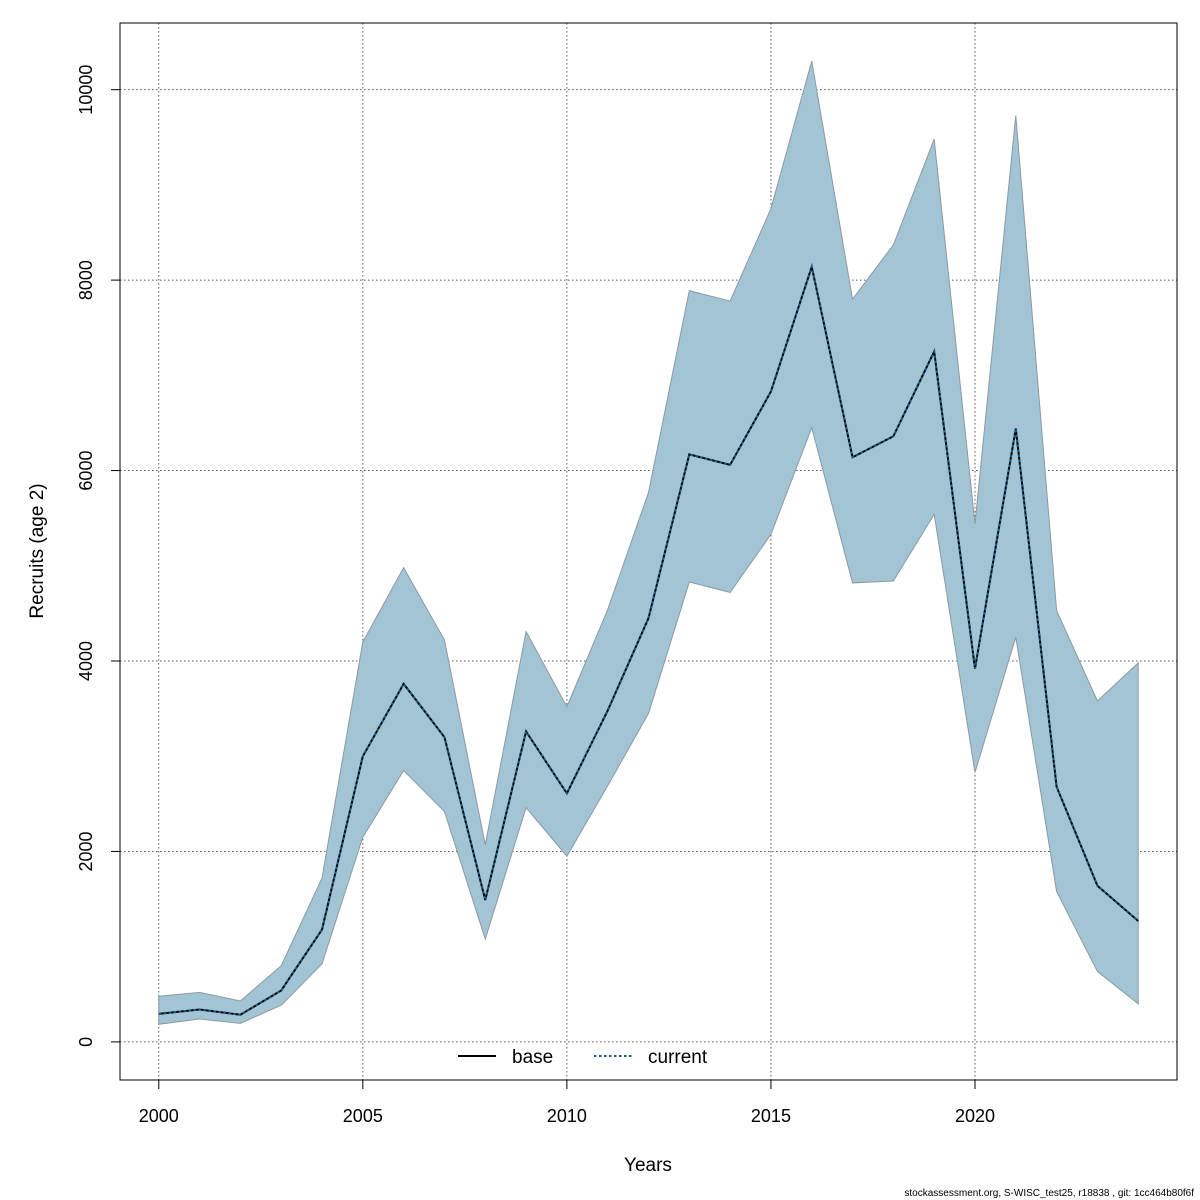 This screenshot has width=1200, height=1200. What do you see at coordinates (86, 90) in the screenshot?
I see `y-tick-label-10000: 10000` at bounding box center [86, 90].